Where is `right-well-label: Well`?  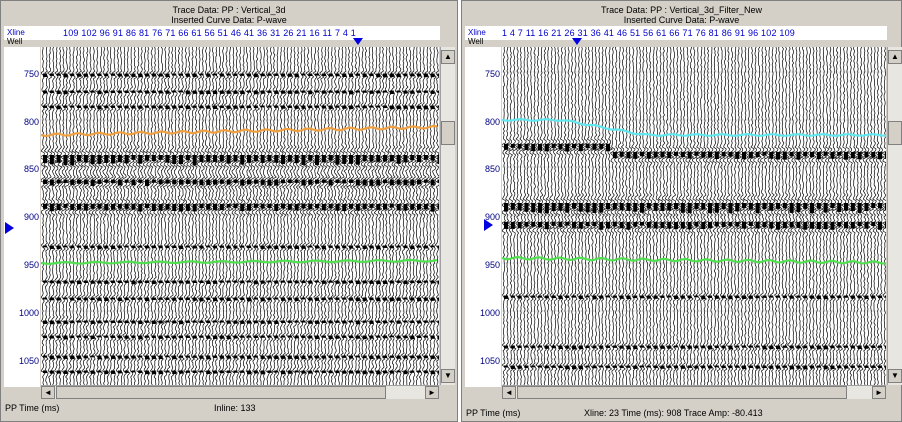 right-well-label: Well is located at coordinates (476, 41).